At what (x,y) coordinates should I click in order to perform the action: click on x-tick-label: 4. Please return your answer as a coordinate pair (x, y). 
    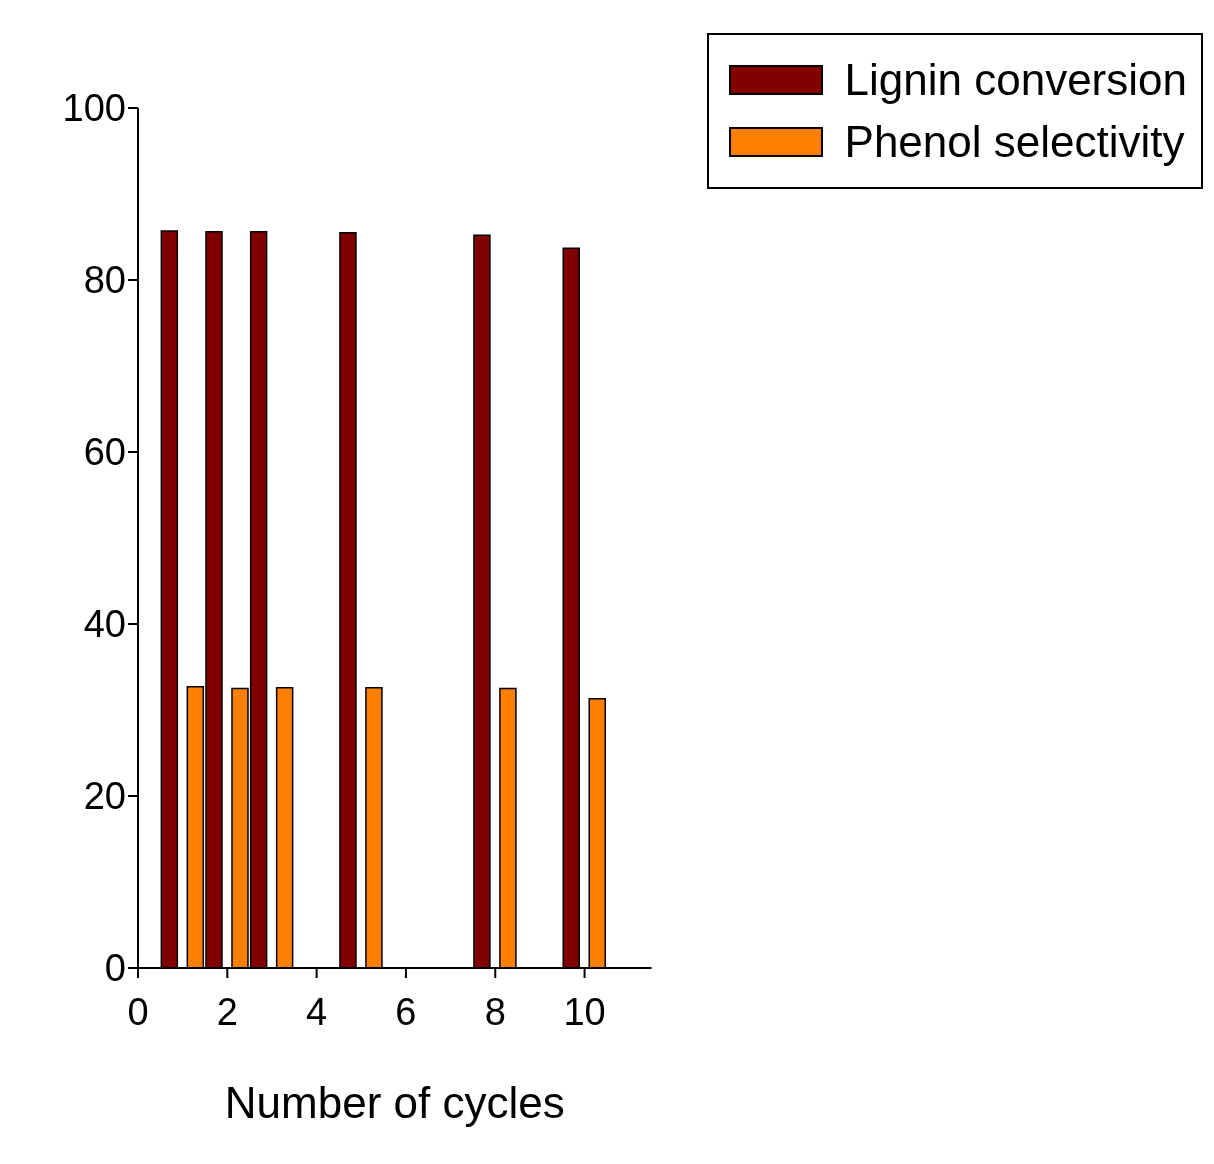
    Looking at the image, I should click on (317, 1011).